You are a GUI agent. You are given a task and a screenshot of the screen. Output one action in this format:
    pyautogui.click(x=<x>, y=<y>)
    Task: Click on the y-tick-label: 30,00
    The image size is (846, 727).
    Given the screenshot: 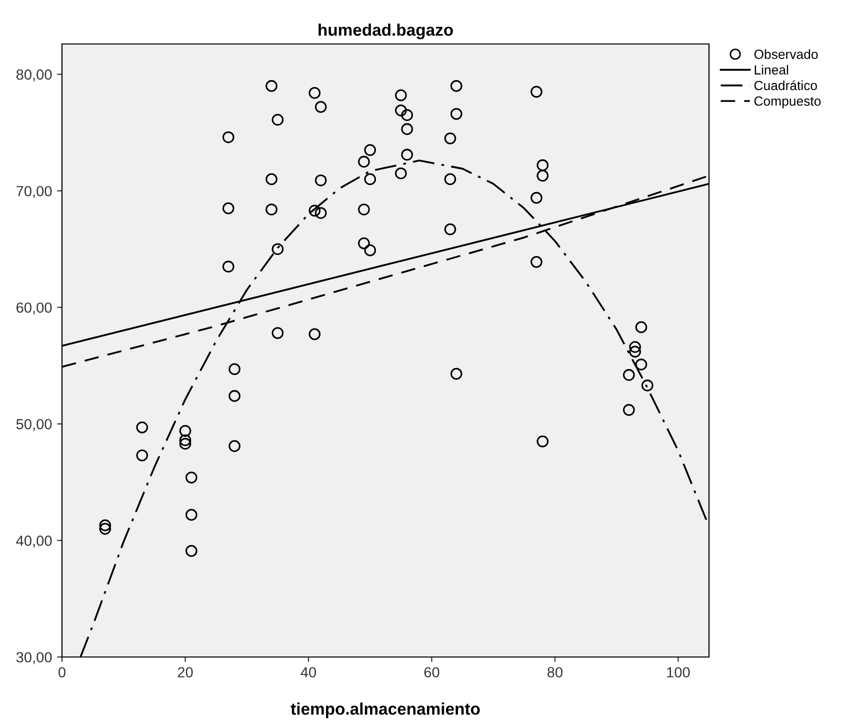 What is the action you would take?
    pyautogui.click(x=34, y=658)
    